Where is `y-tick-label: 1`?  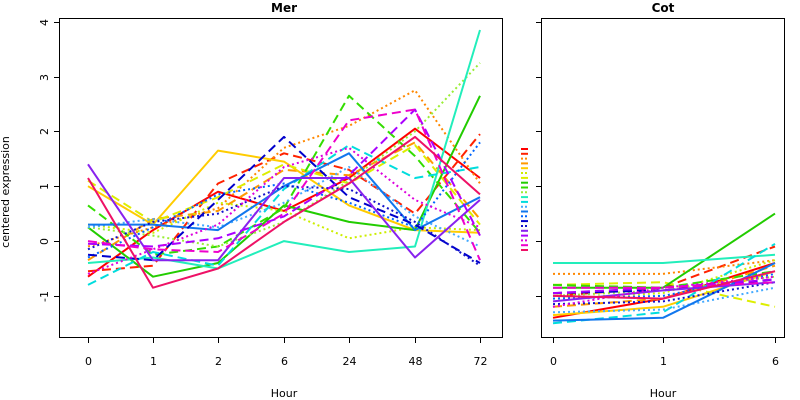
y-tick-label: 1 is located at coordinates (44, 186).